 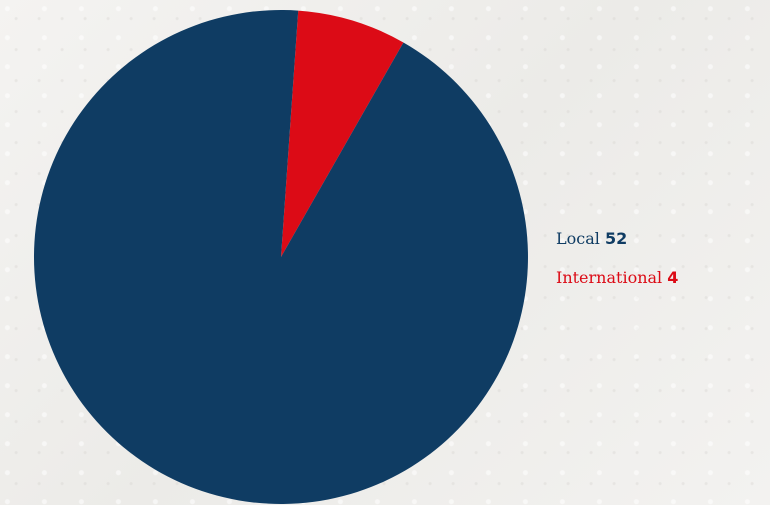 I want to click on legend-entry-local: Local 52, so click(x=617, y=239).